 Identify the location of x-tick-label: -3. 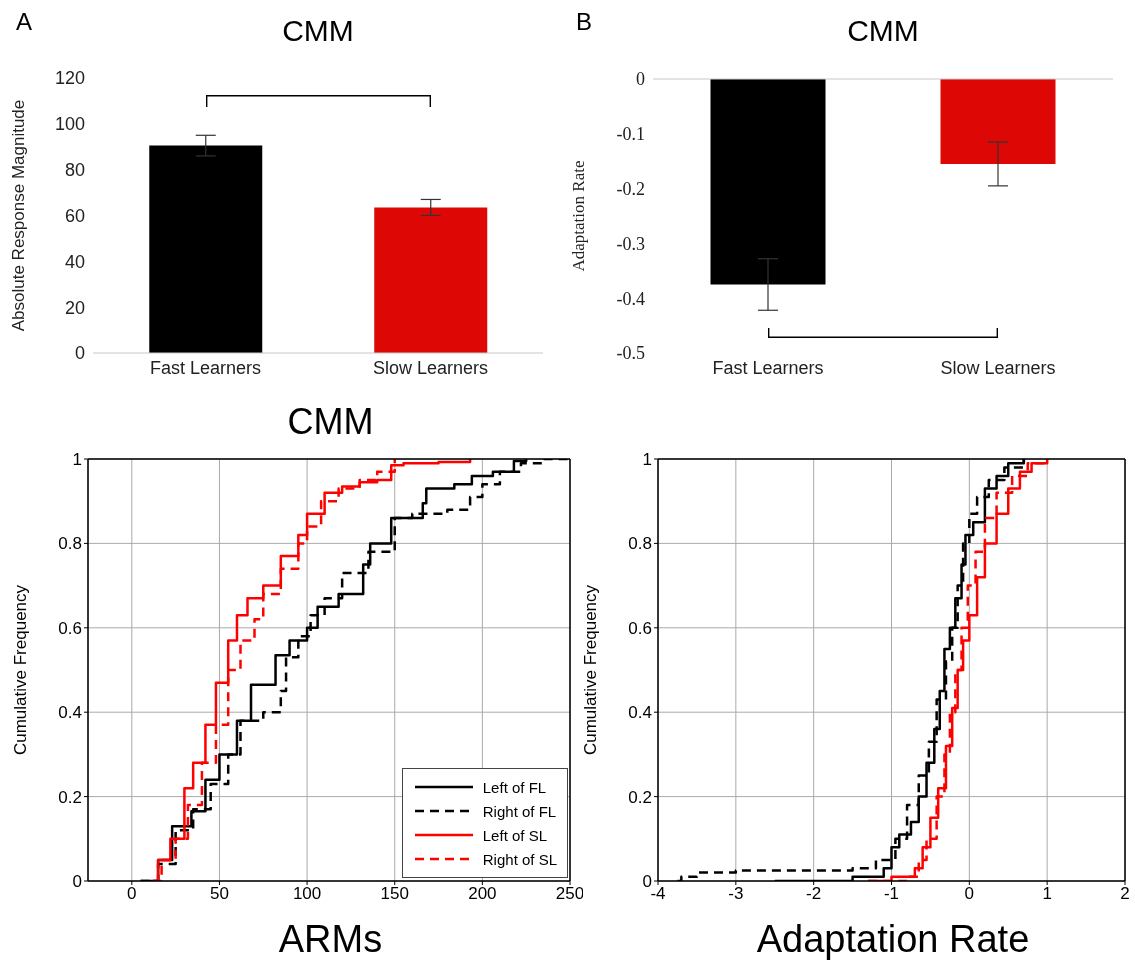
(736, 894).